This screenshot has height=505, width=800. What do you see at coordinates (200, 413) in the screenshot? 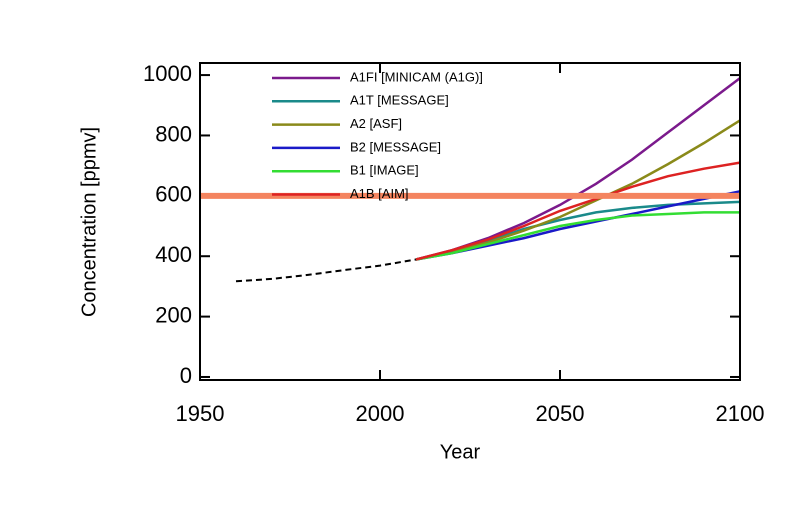
I see `x-tick-label: 1950` at bounding box center [200, 413].